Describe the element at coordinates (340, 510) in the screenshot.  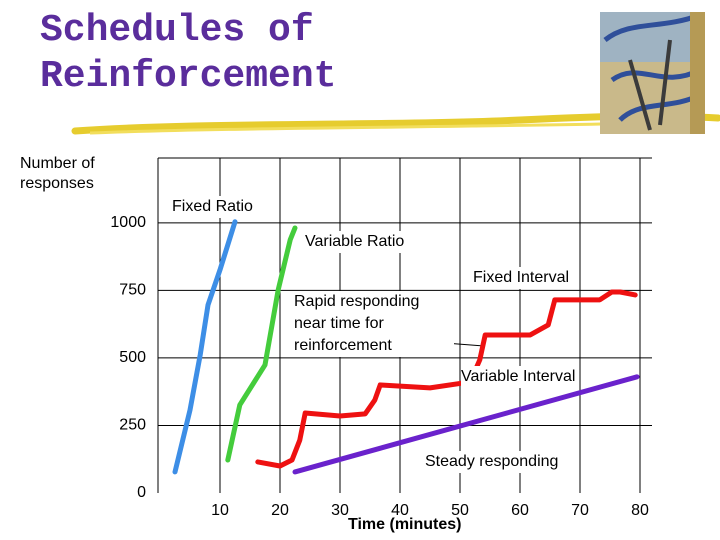
I see `x-tick-label: 30` at that location.